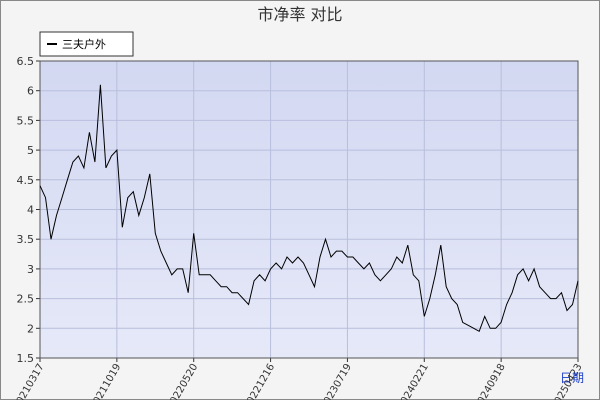 This screenshot has height=404, width=600. Describe the element at coordinates (26, 61) in the screenshot. I see `y-tick-label: 6.5` at that location.